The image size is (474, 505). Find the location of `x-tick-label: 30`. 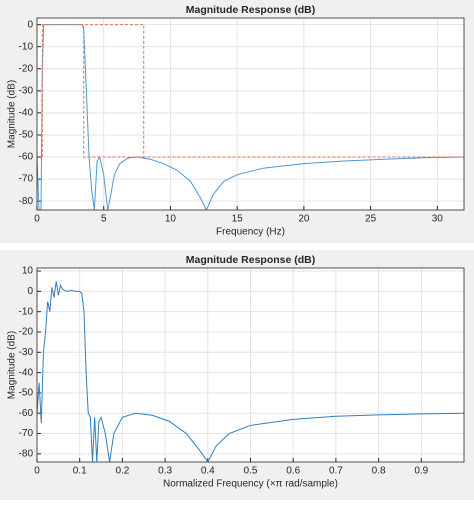

x-tick-label: 30 is located at coordinates (438, 219).